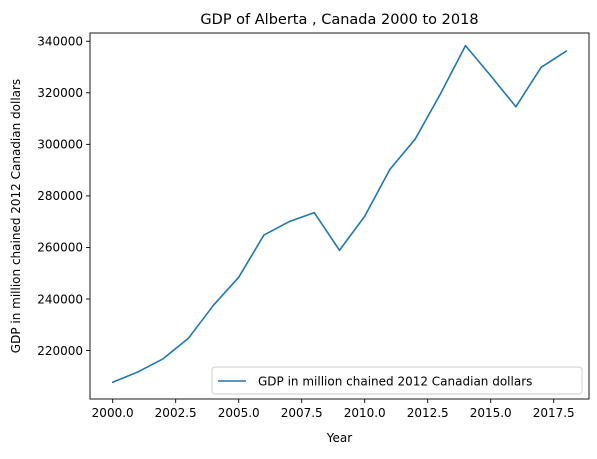 The width and height of the screenshot is (597, 459). What do you see at coordinates (60, 351) in the screenshot?
I see `y-tick-label: 220000` at bounding box center [60, 351].